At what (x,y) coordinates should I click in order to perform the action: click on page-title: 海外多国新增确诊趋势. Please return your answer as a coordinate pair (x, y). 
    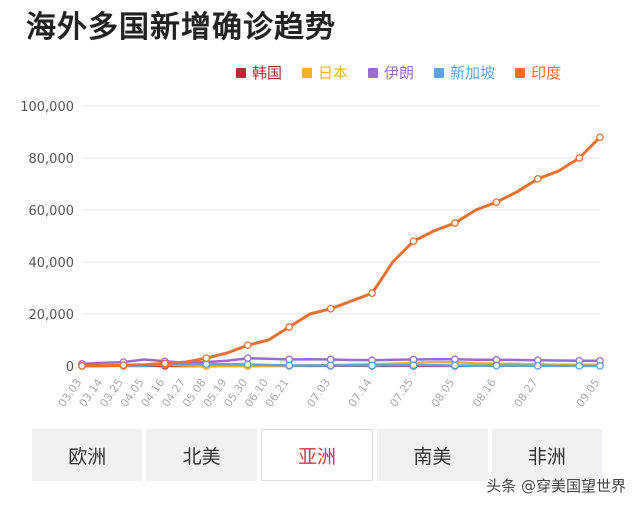
    Looking at the image, I should click on (181, 27).